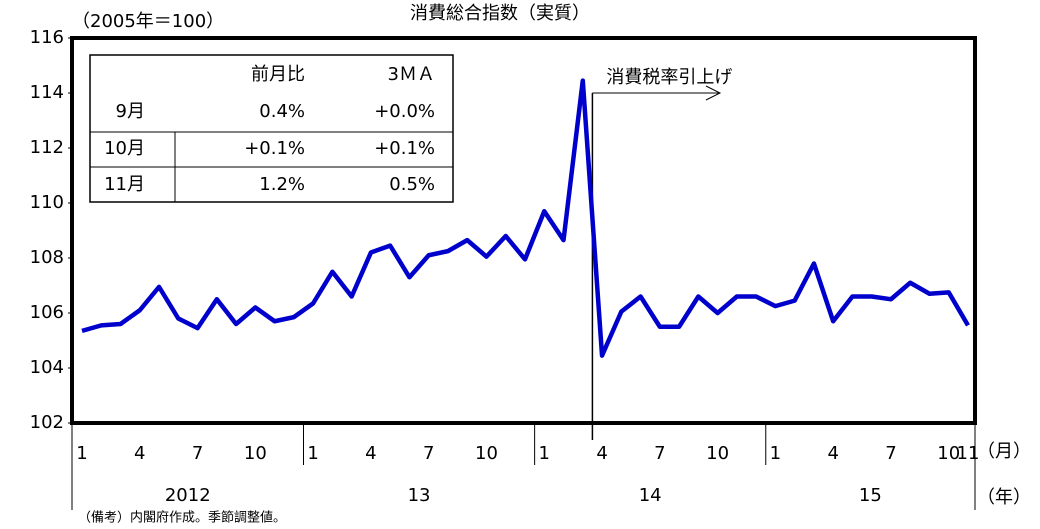 Image resolution: width=1040 pixels, height=529 pixels. I want to click on table-cell: 9月, so click(130, 111).